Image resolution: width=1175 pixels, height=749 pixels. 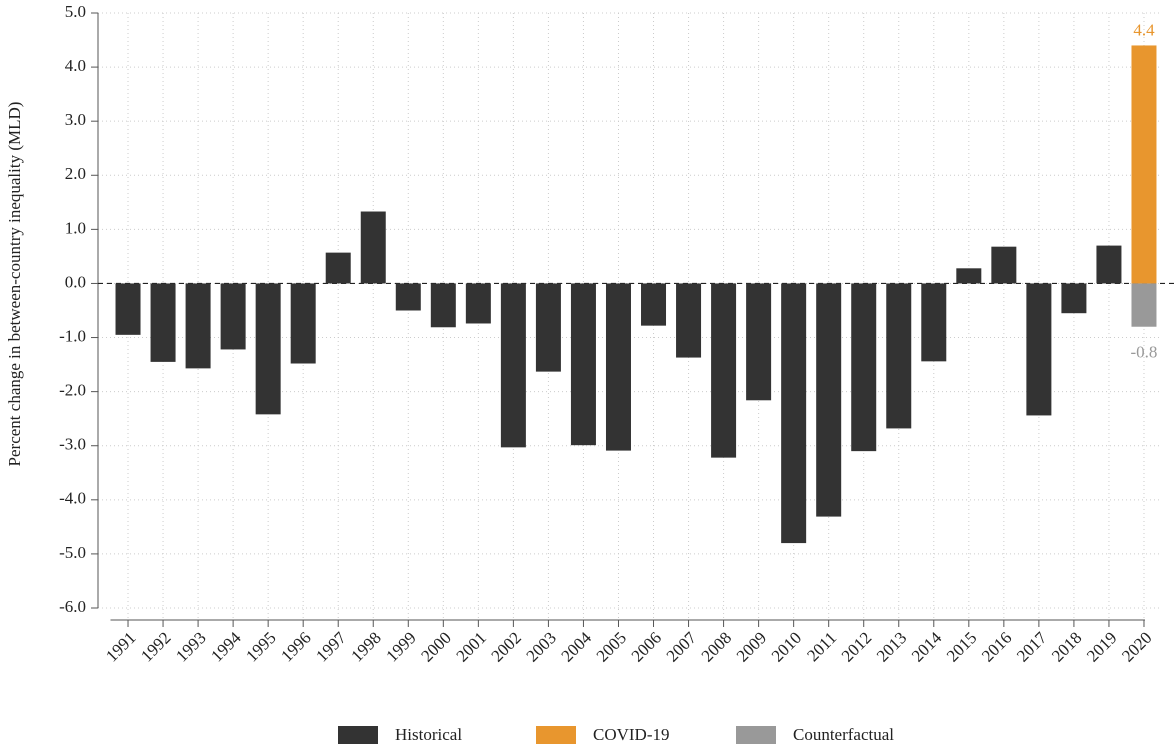 What do you see at coordinates (646, 646) in the screenshot?
I see `x-tick-label: 2006` at bounding box center [646, 646].